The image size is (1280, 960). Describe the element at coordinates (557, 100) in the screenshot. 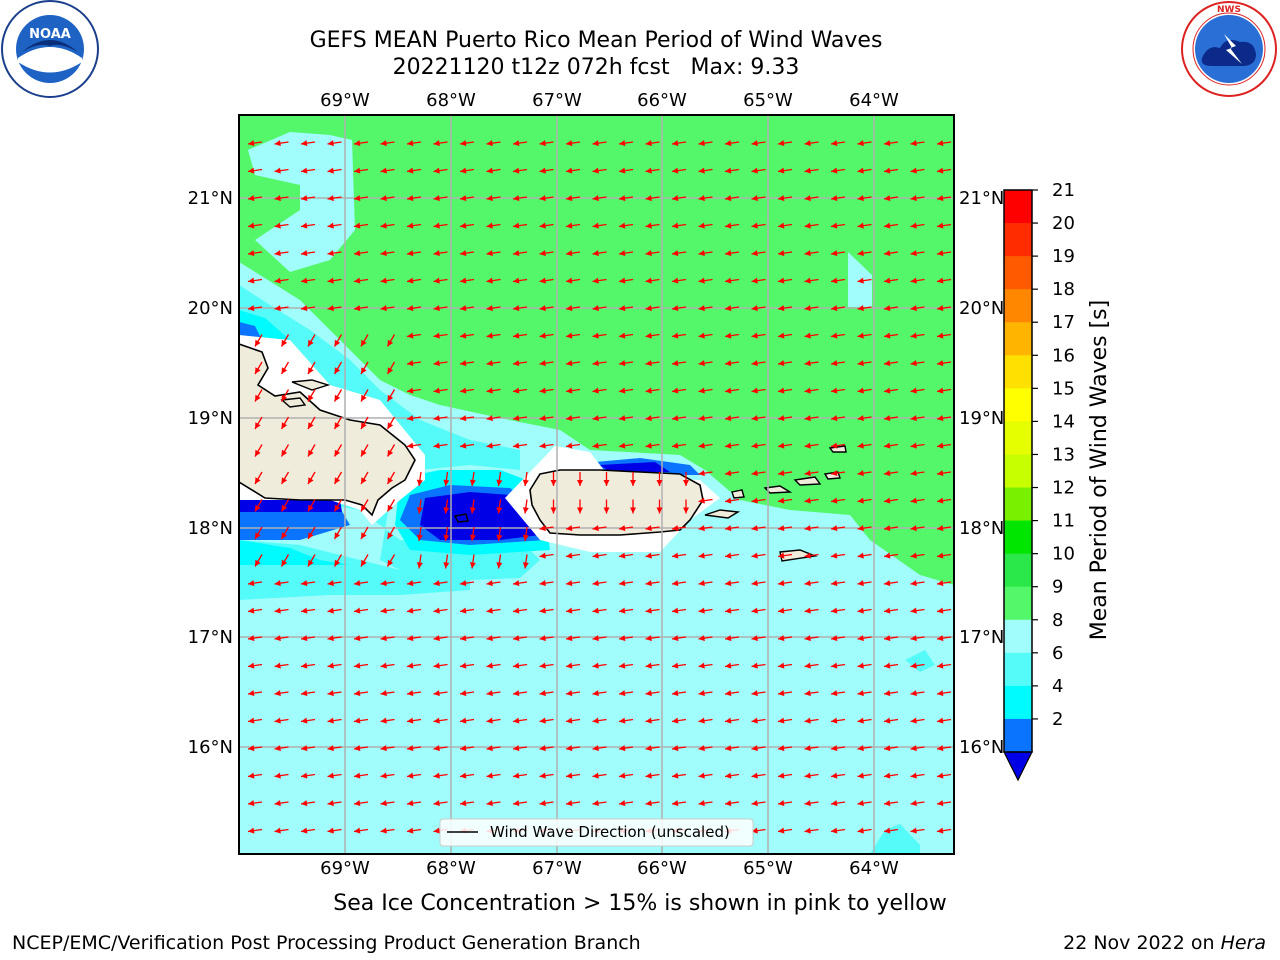

I see `lon-label: 67°W` at that location.